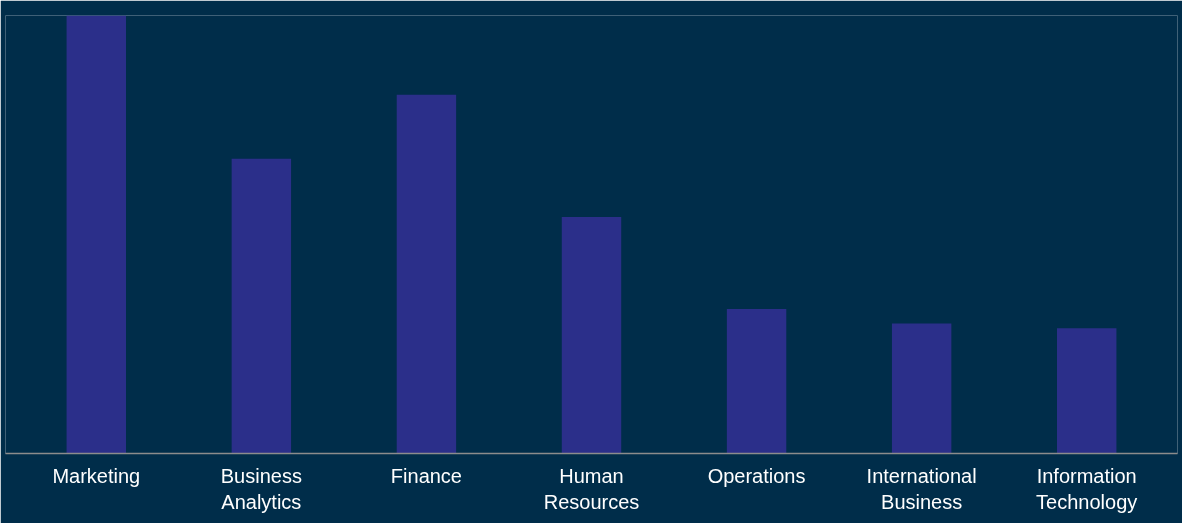 The width and height of the screenshot is (1182, 523). Describe the element at coordinates (921, 488) in the screenshot. I see `x-tick-label: International Business` at that location.